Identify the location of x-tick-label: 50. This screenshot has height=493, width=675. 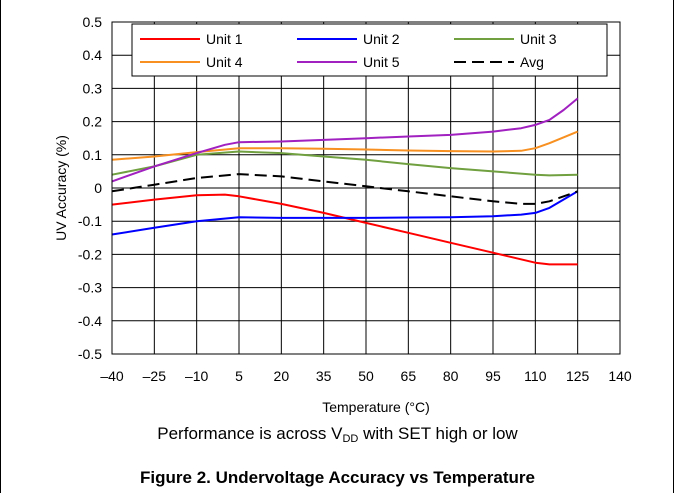
(366, 376).